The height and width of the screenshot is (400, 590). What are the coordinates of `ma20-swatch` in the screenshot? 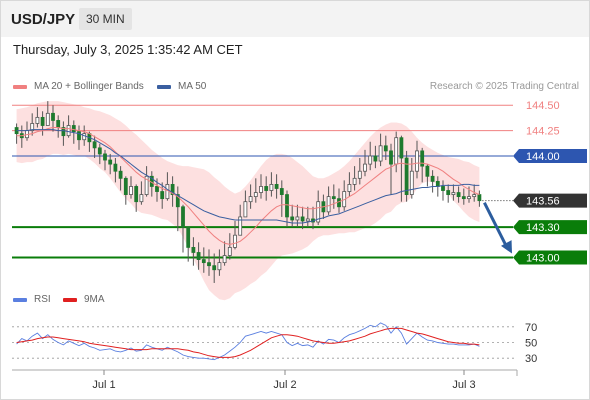 It's located at (20, 86).